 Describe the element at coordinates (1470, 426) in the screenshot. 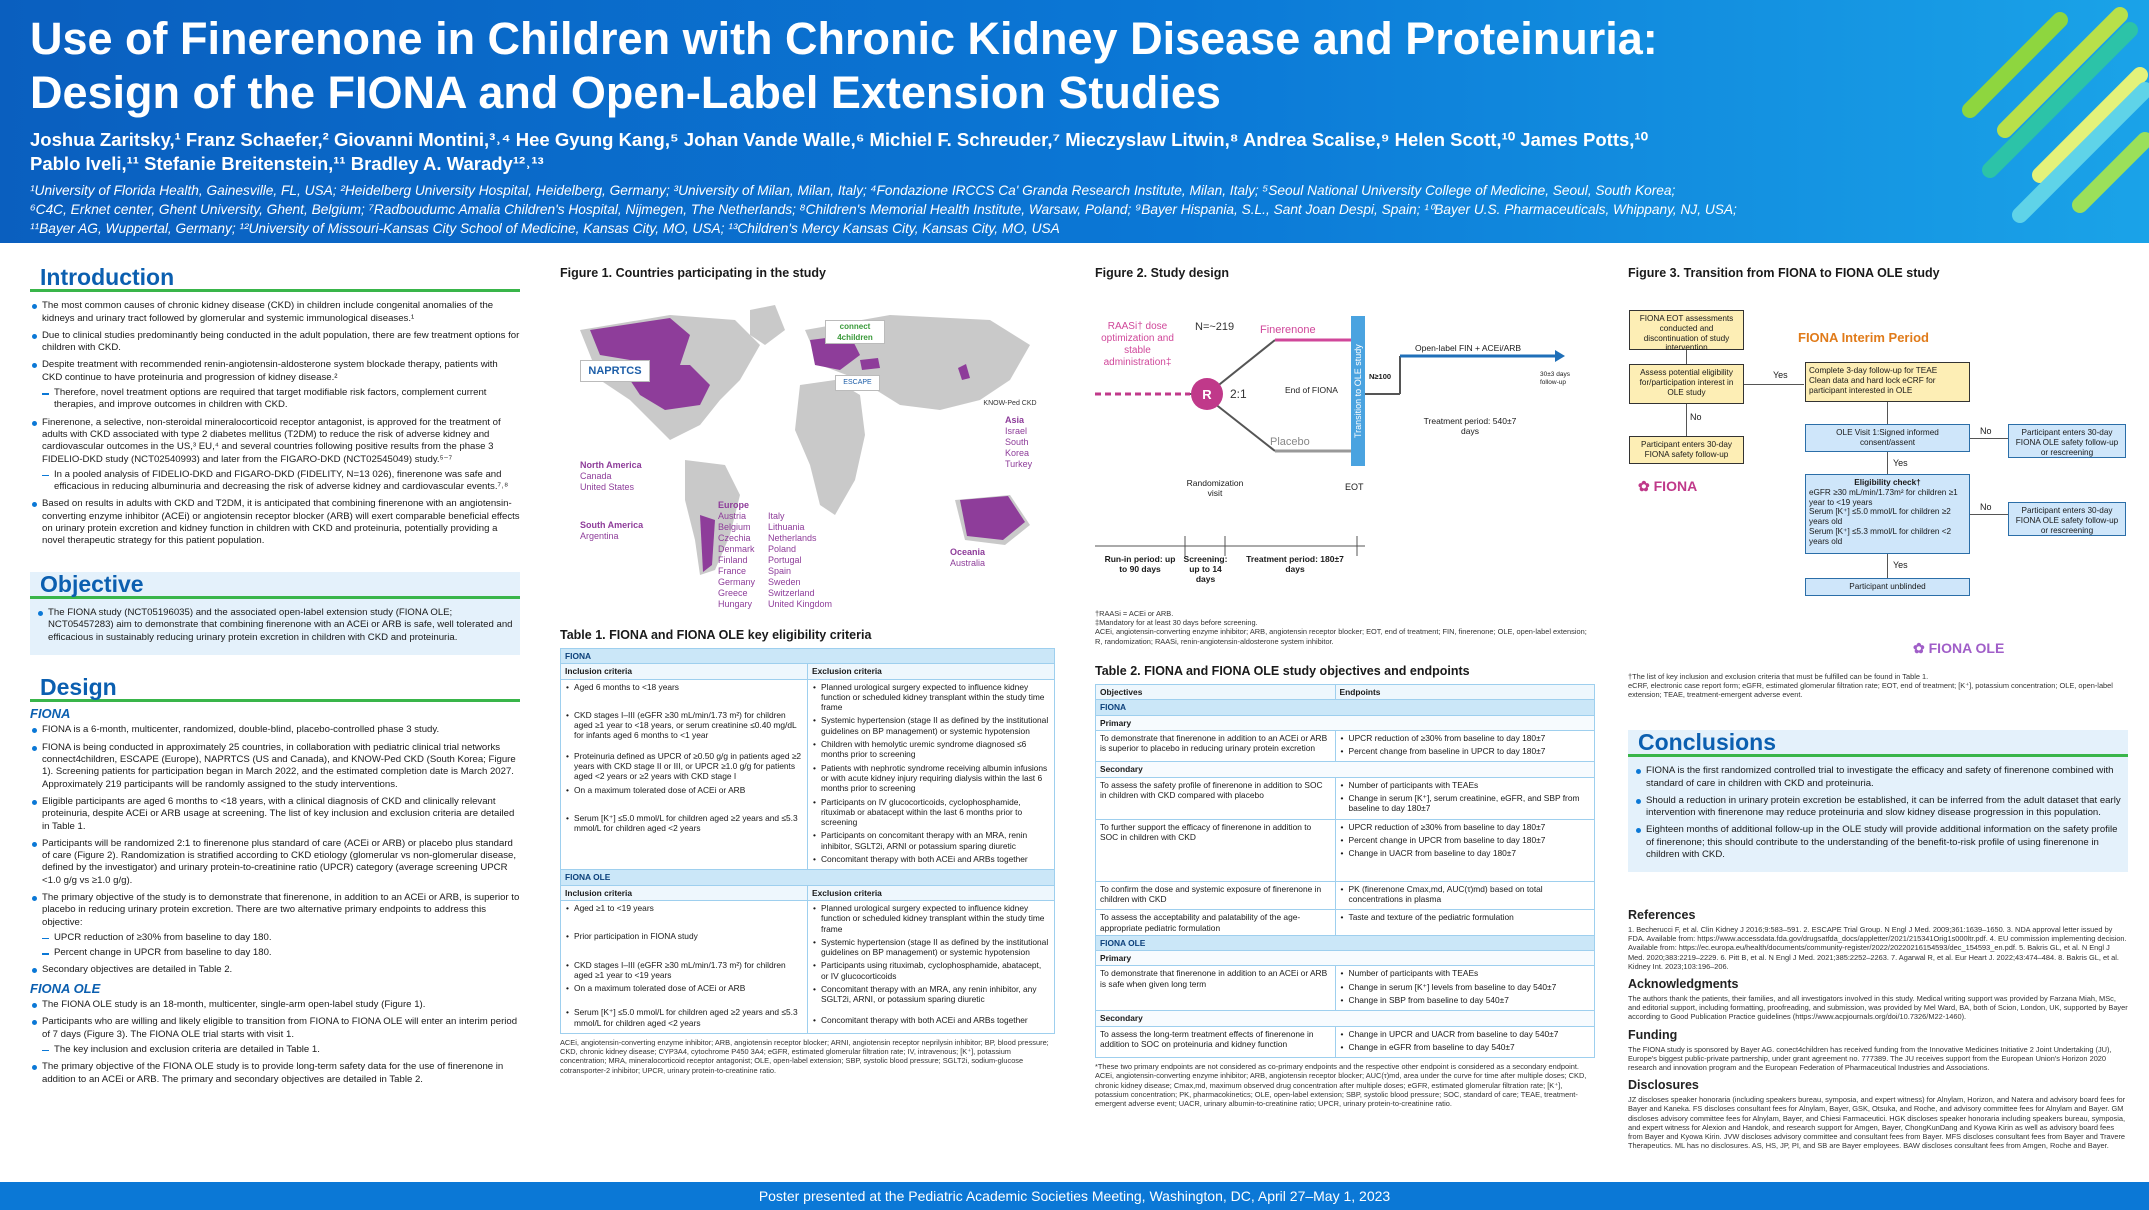

I see `ole-treatment-period: Treatment period: 540±7 days` at that location.